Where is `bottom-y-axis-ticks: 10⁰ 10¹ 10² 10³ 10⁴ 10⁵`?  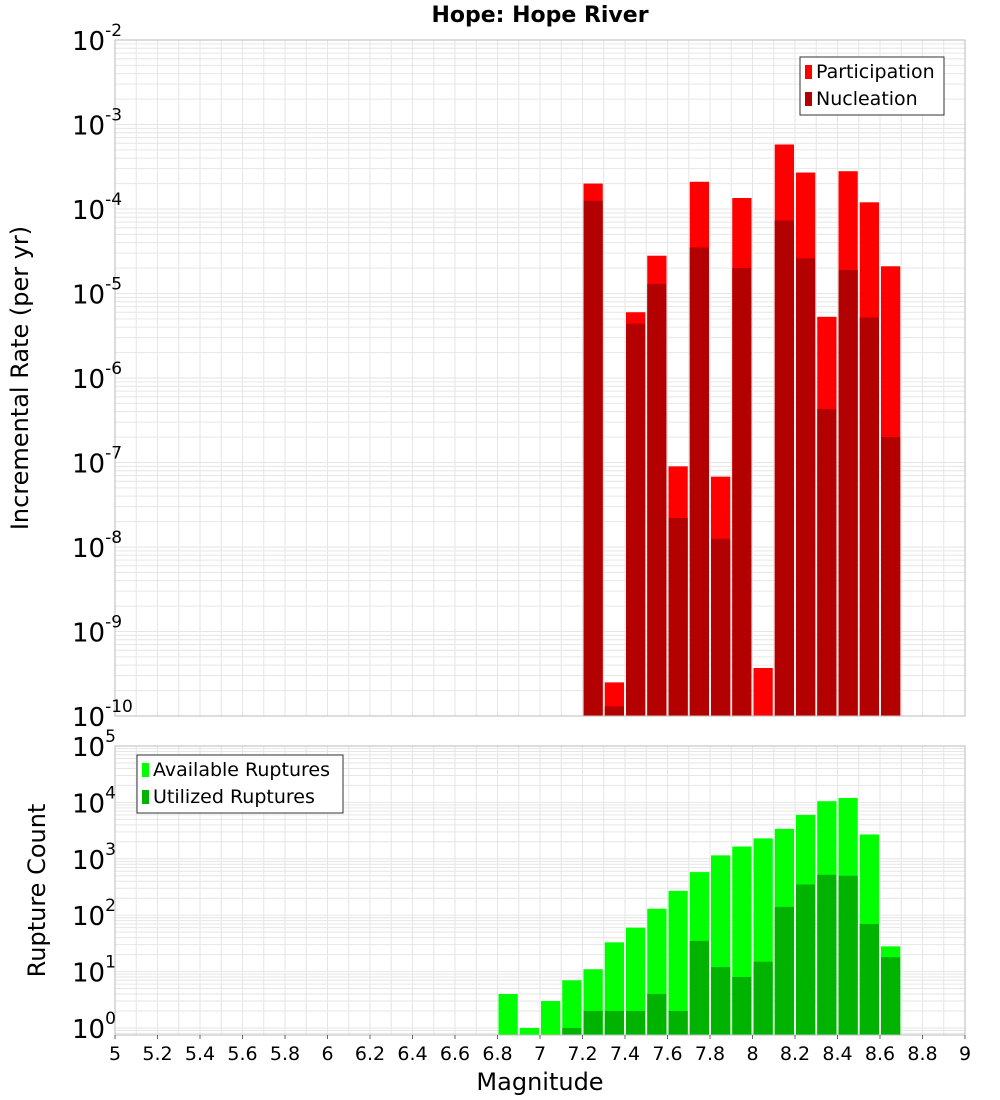
bottom-y-axis-ticks: 10⁰ 10¹ 10² 10³ 10⁴ 10⁵ is located at coordinates (94, 886).